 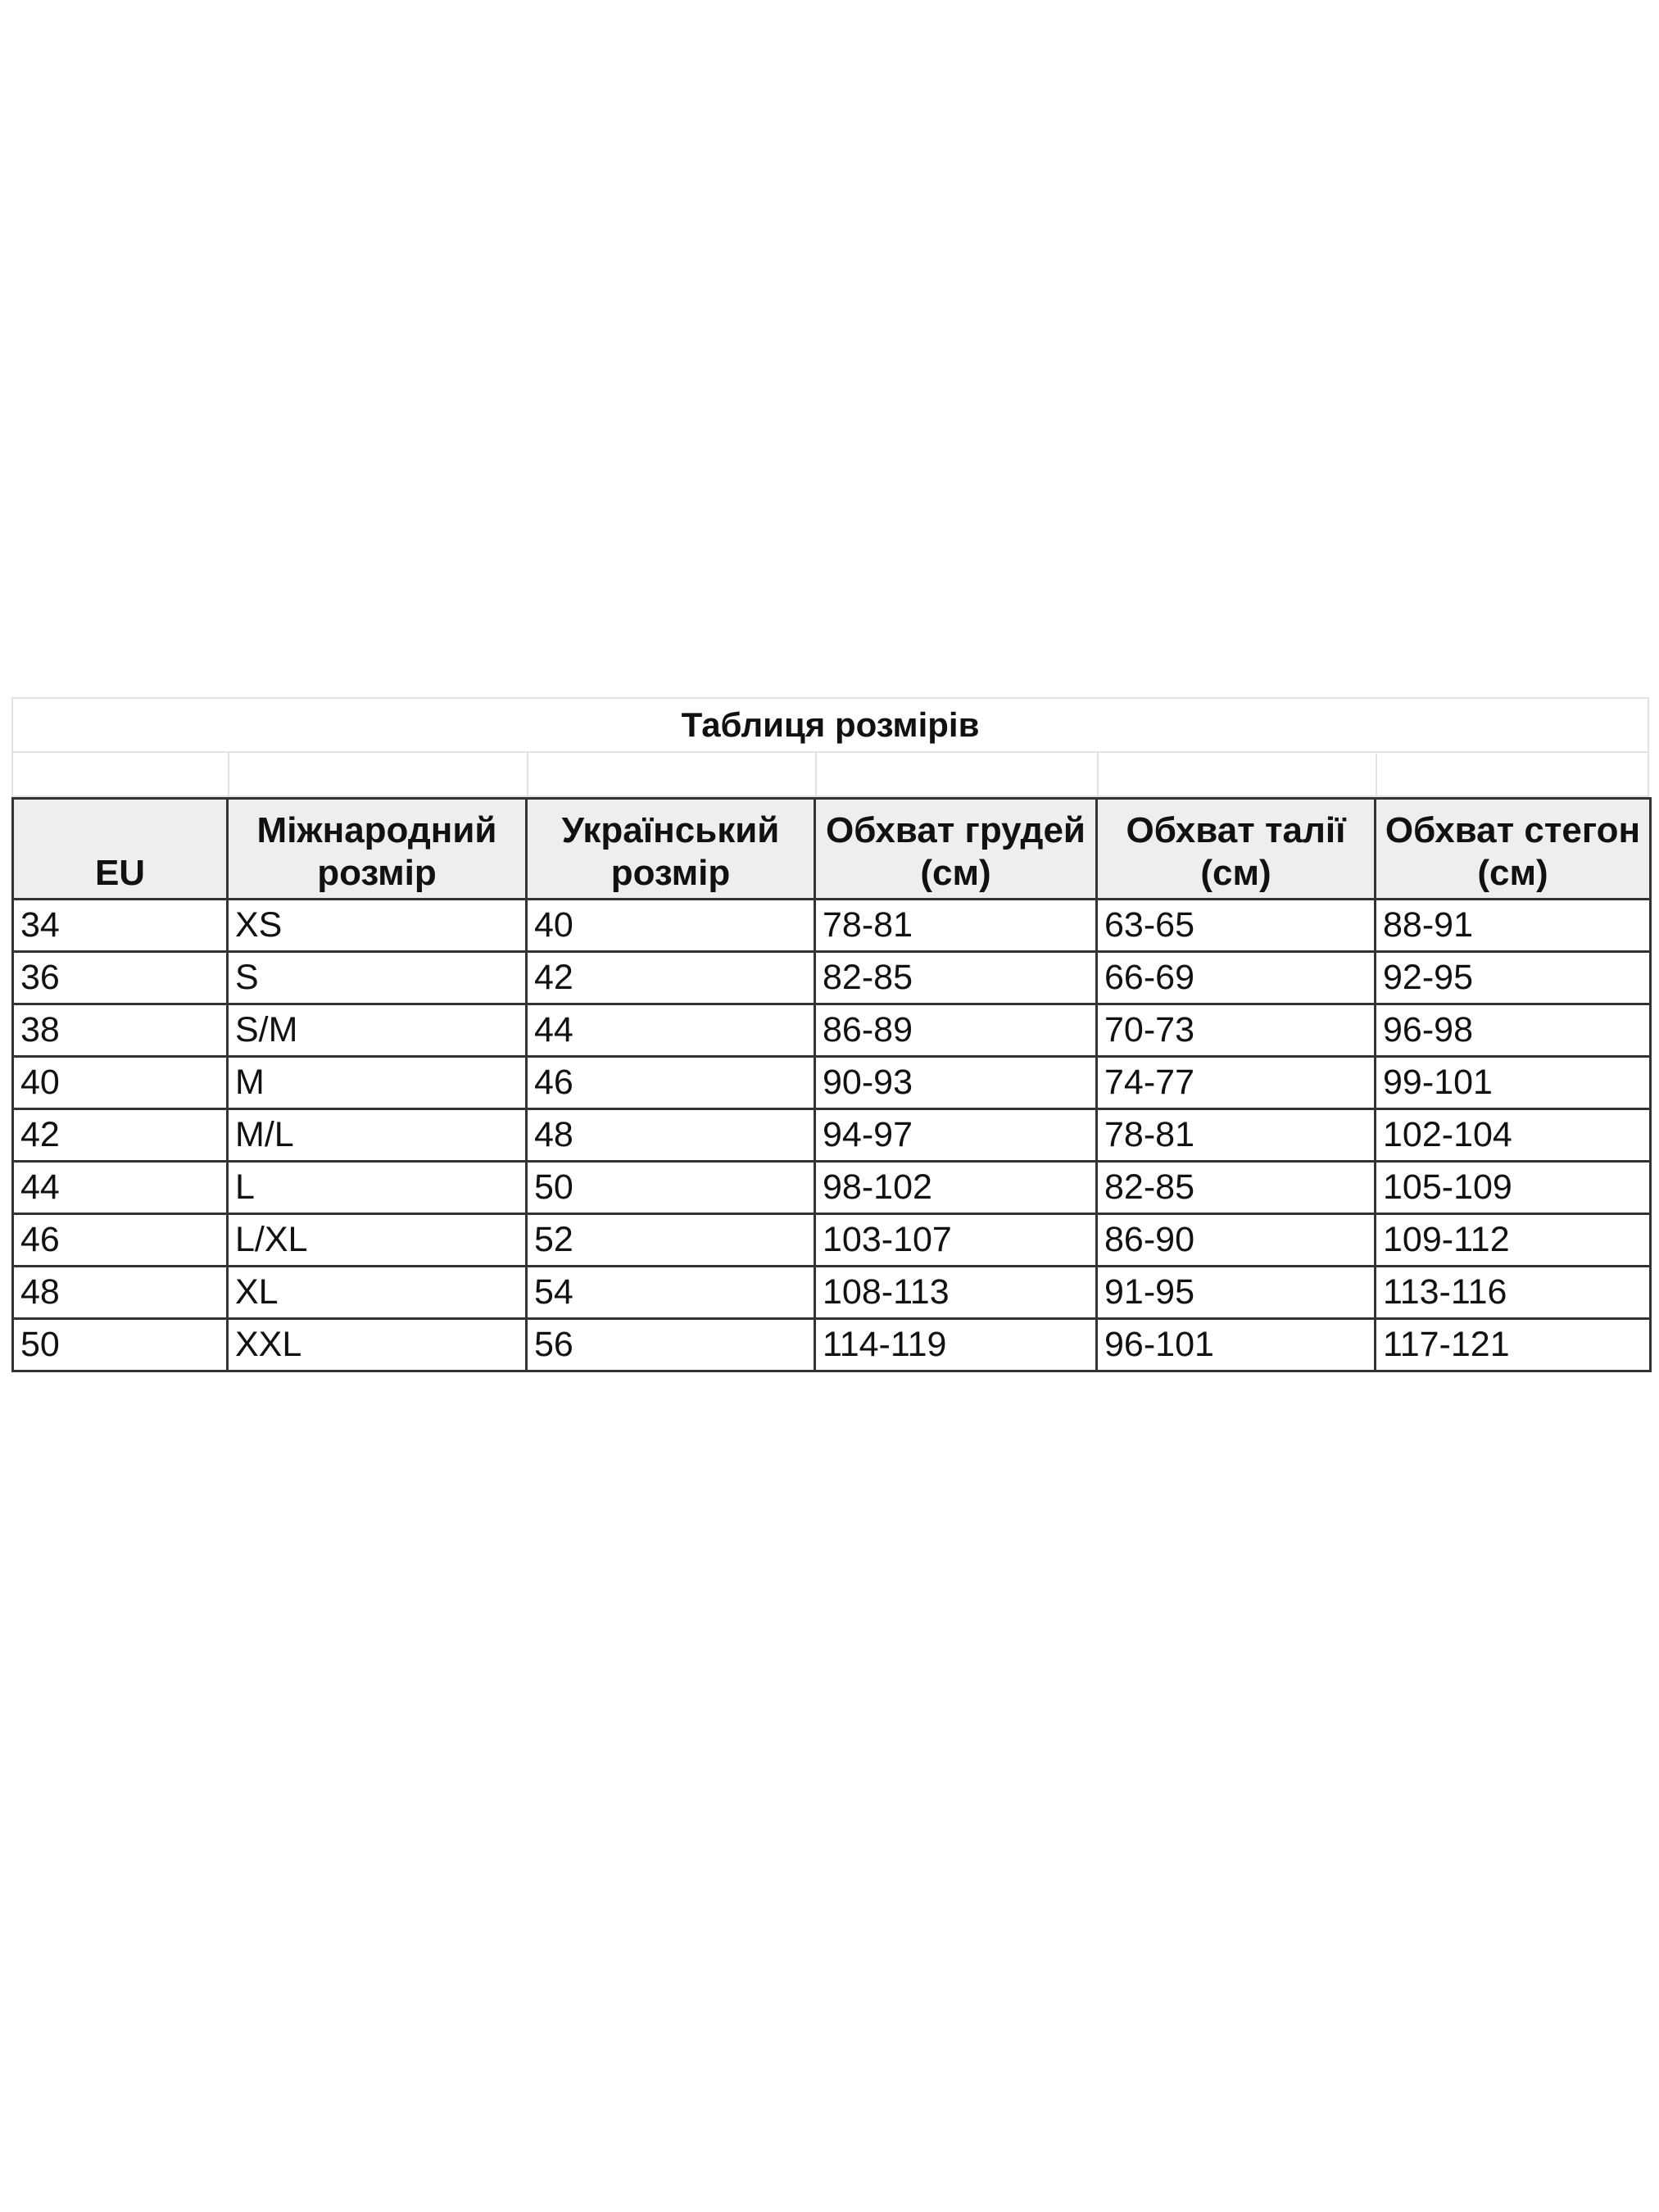 I want to click on table-cell: 96-101, so click(x=1235, y=1344).